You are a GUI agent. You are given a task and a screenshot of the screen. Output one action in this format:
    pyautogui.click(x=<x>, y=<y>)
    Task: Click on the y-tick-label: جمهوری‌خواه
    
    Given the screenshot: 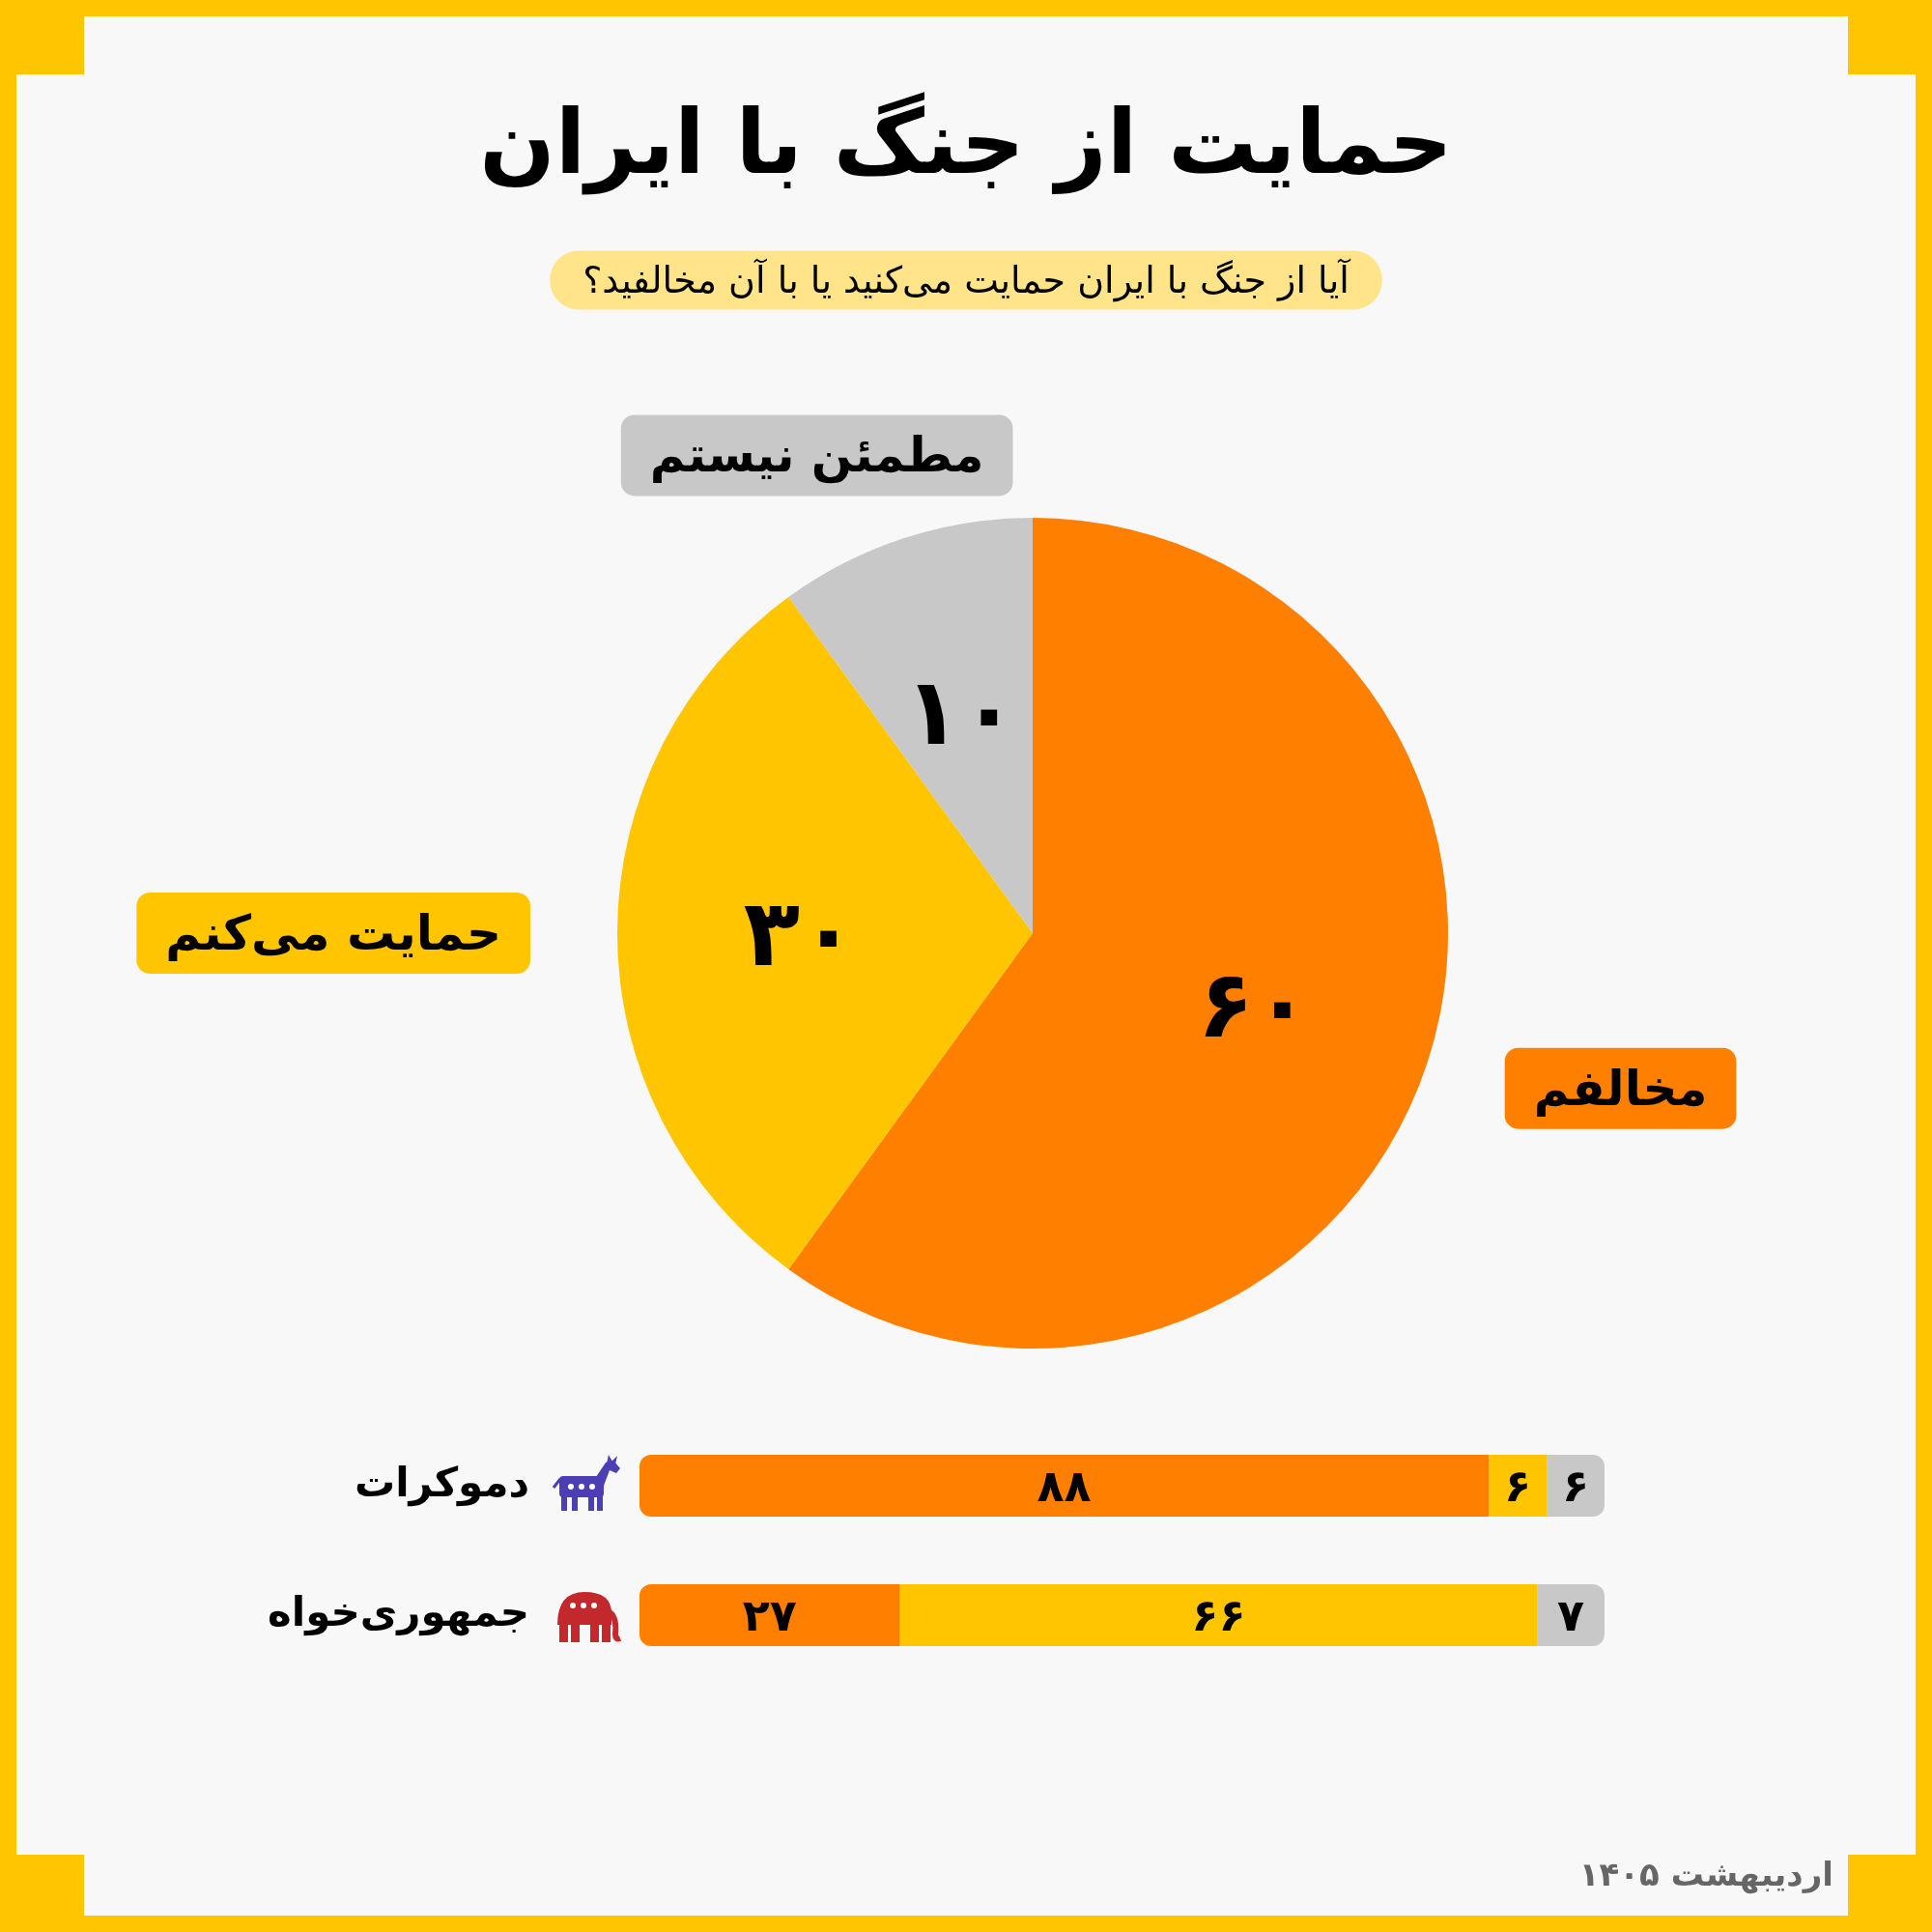 What is the action you would take?
    pyautogui.click(x=398, y=1611)
    